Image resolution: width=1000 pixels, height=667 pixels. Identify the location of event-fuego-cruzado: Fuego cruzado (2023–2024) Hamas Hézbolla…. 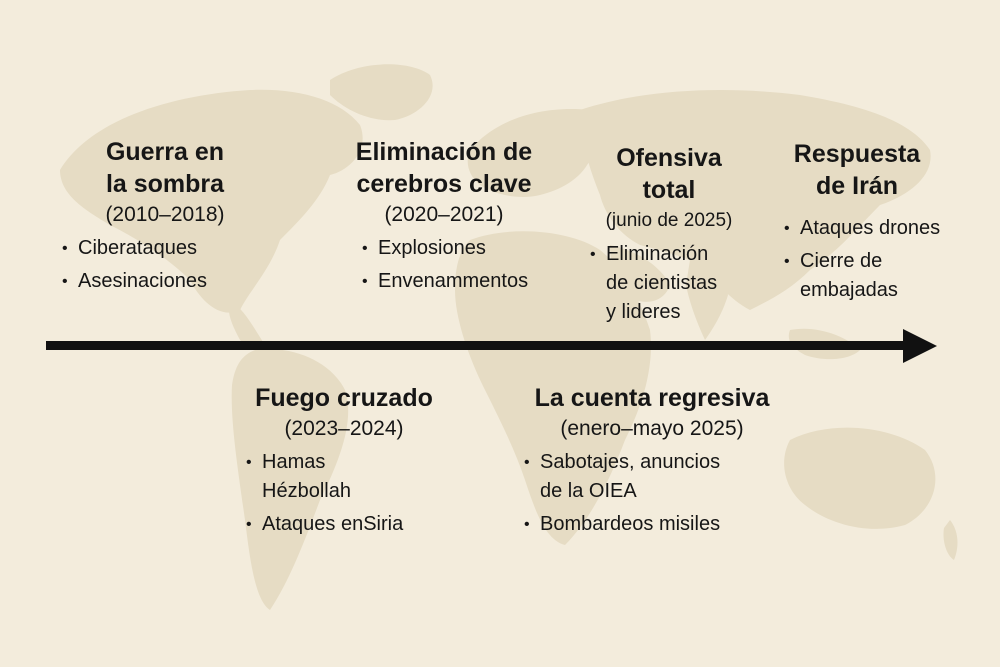
(344, 462).